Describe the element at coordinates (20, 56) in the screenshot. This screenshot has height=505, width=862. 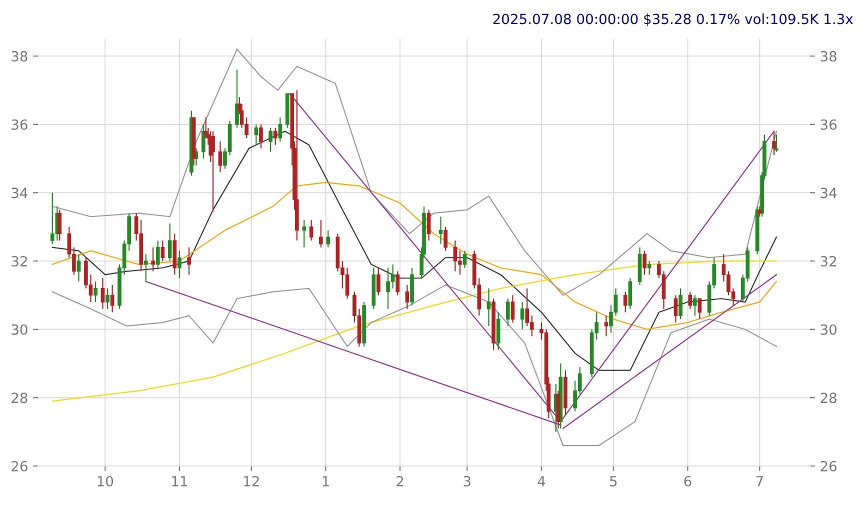
I see `y-tick-label: 38` at that location.